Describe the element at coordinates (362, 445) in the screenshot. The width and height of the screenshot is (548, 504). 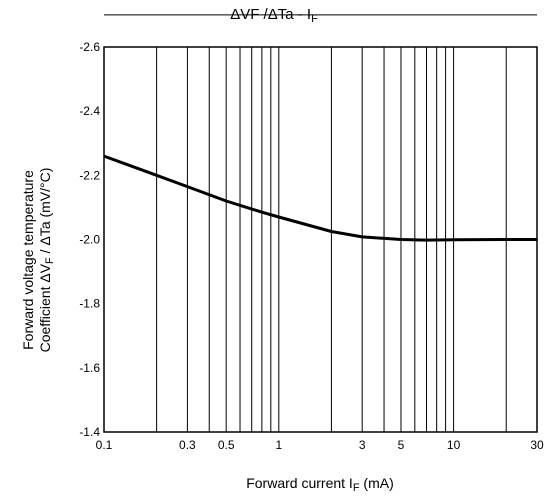
I see `x-tick-label: 3` at that location.